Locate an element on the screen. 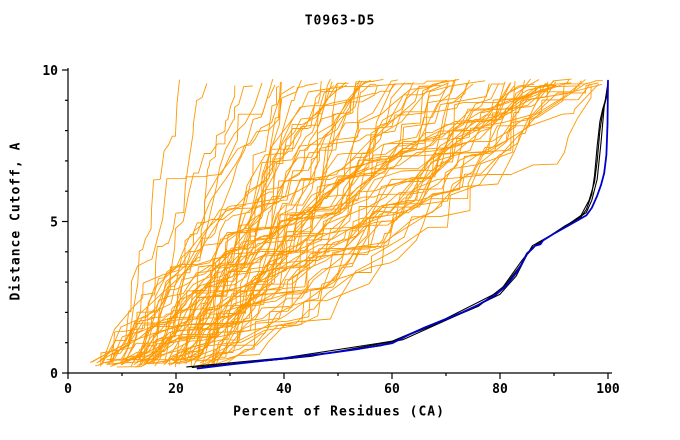 The image size is (680, 440). y-axis-title: Distance Cutoff, A is located at coordinates (16, 221).